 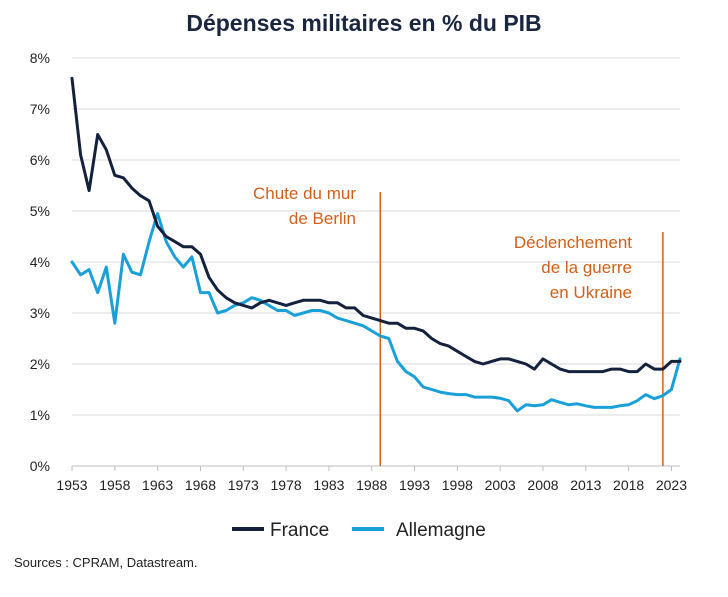 I want to click on y-tick-label: 2%, so click(x=40, y=364).